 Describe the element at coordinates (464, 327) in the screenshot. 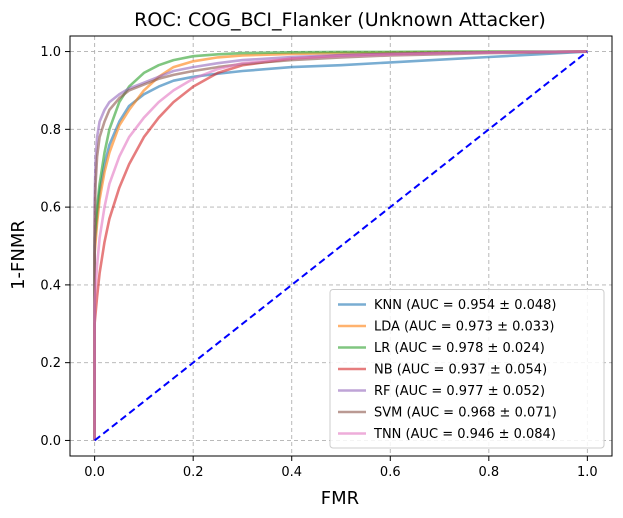

I see `legend-entry-lda: LDA (AUC = 0.973 ± 0.033)` at that location.